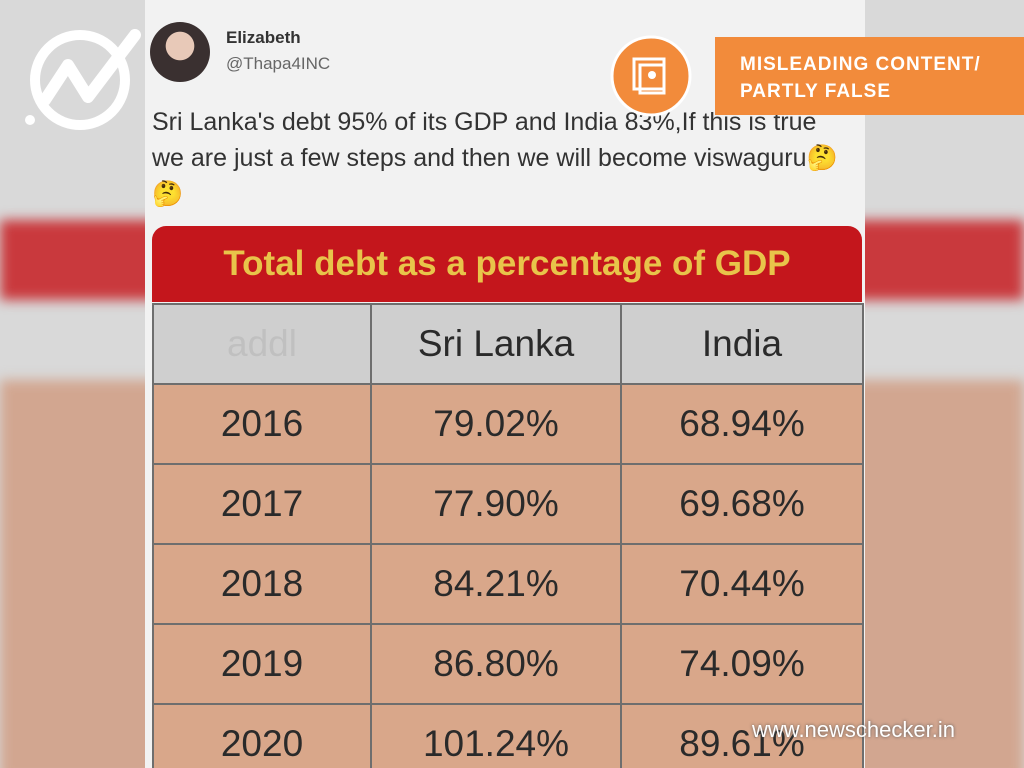  What do you see at coordinates (507, 264) in the screenshot?
I see `table-title: Total debt as a percentage of GDP` at bounding box center [507, 264].